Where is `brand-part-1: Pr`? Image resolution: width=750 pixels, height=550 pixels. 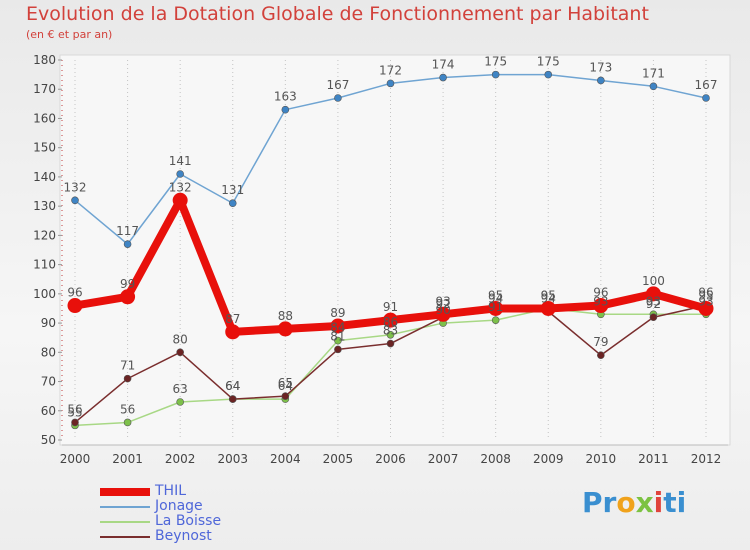
brand-part-1: Pr is located at coordinates (599, 502).